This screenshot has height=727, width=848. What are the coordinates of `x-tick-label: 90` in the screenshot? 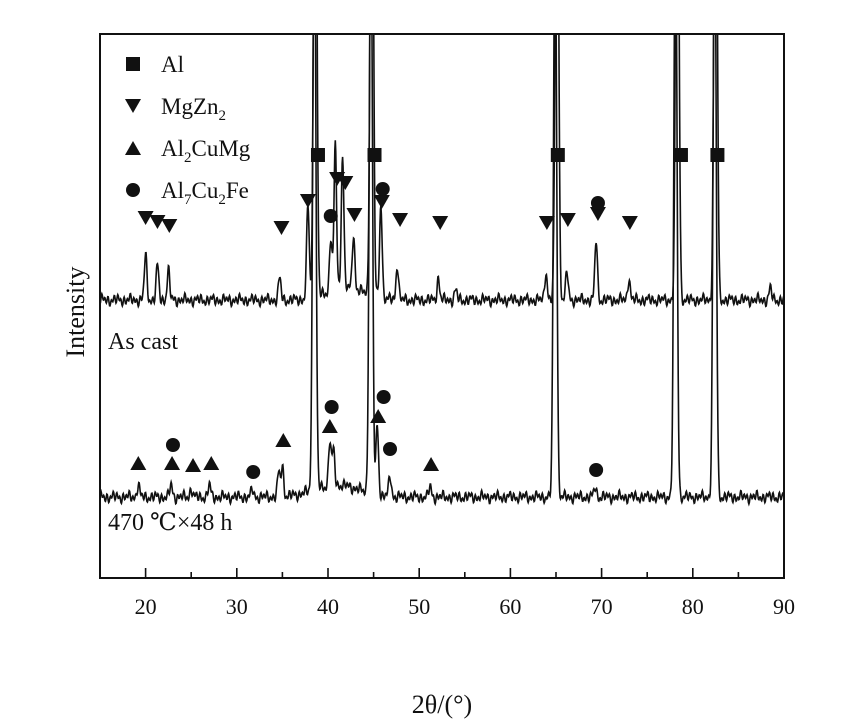 It's located at (784, 606).